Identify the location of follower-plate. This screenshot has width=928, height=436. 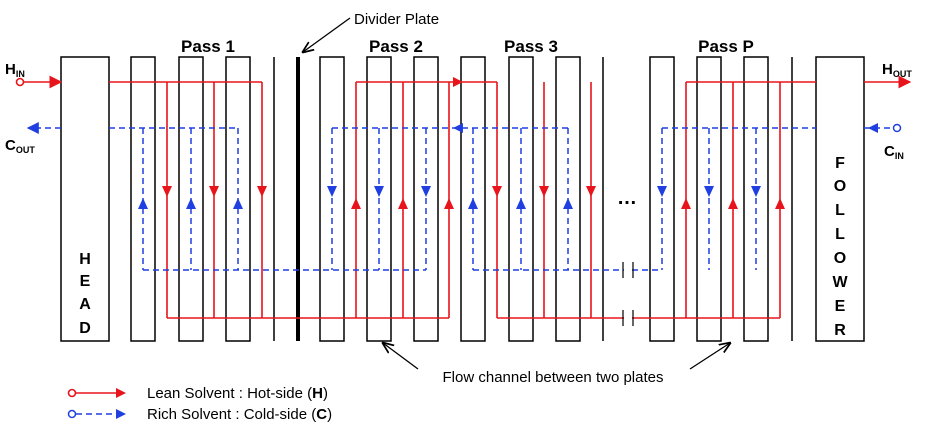
(840, 199).